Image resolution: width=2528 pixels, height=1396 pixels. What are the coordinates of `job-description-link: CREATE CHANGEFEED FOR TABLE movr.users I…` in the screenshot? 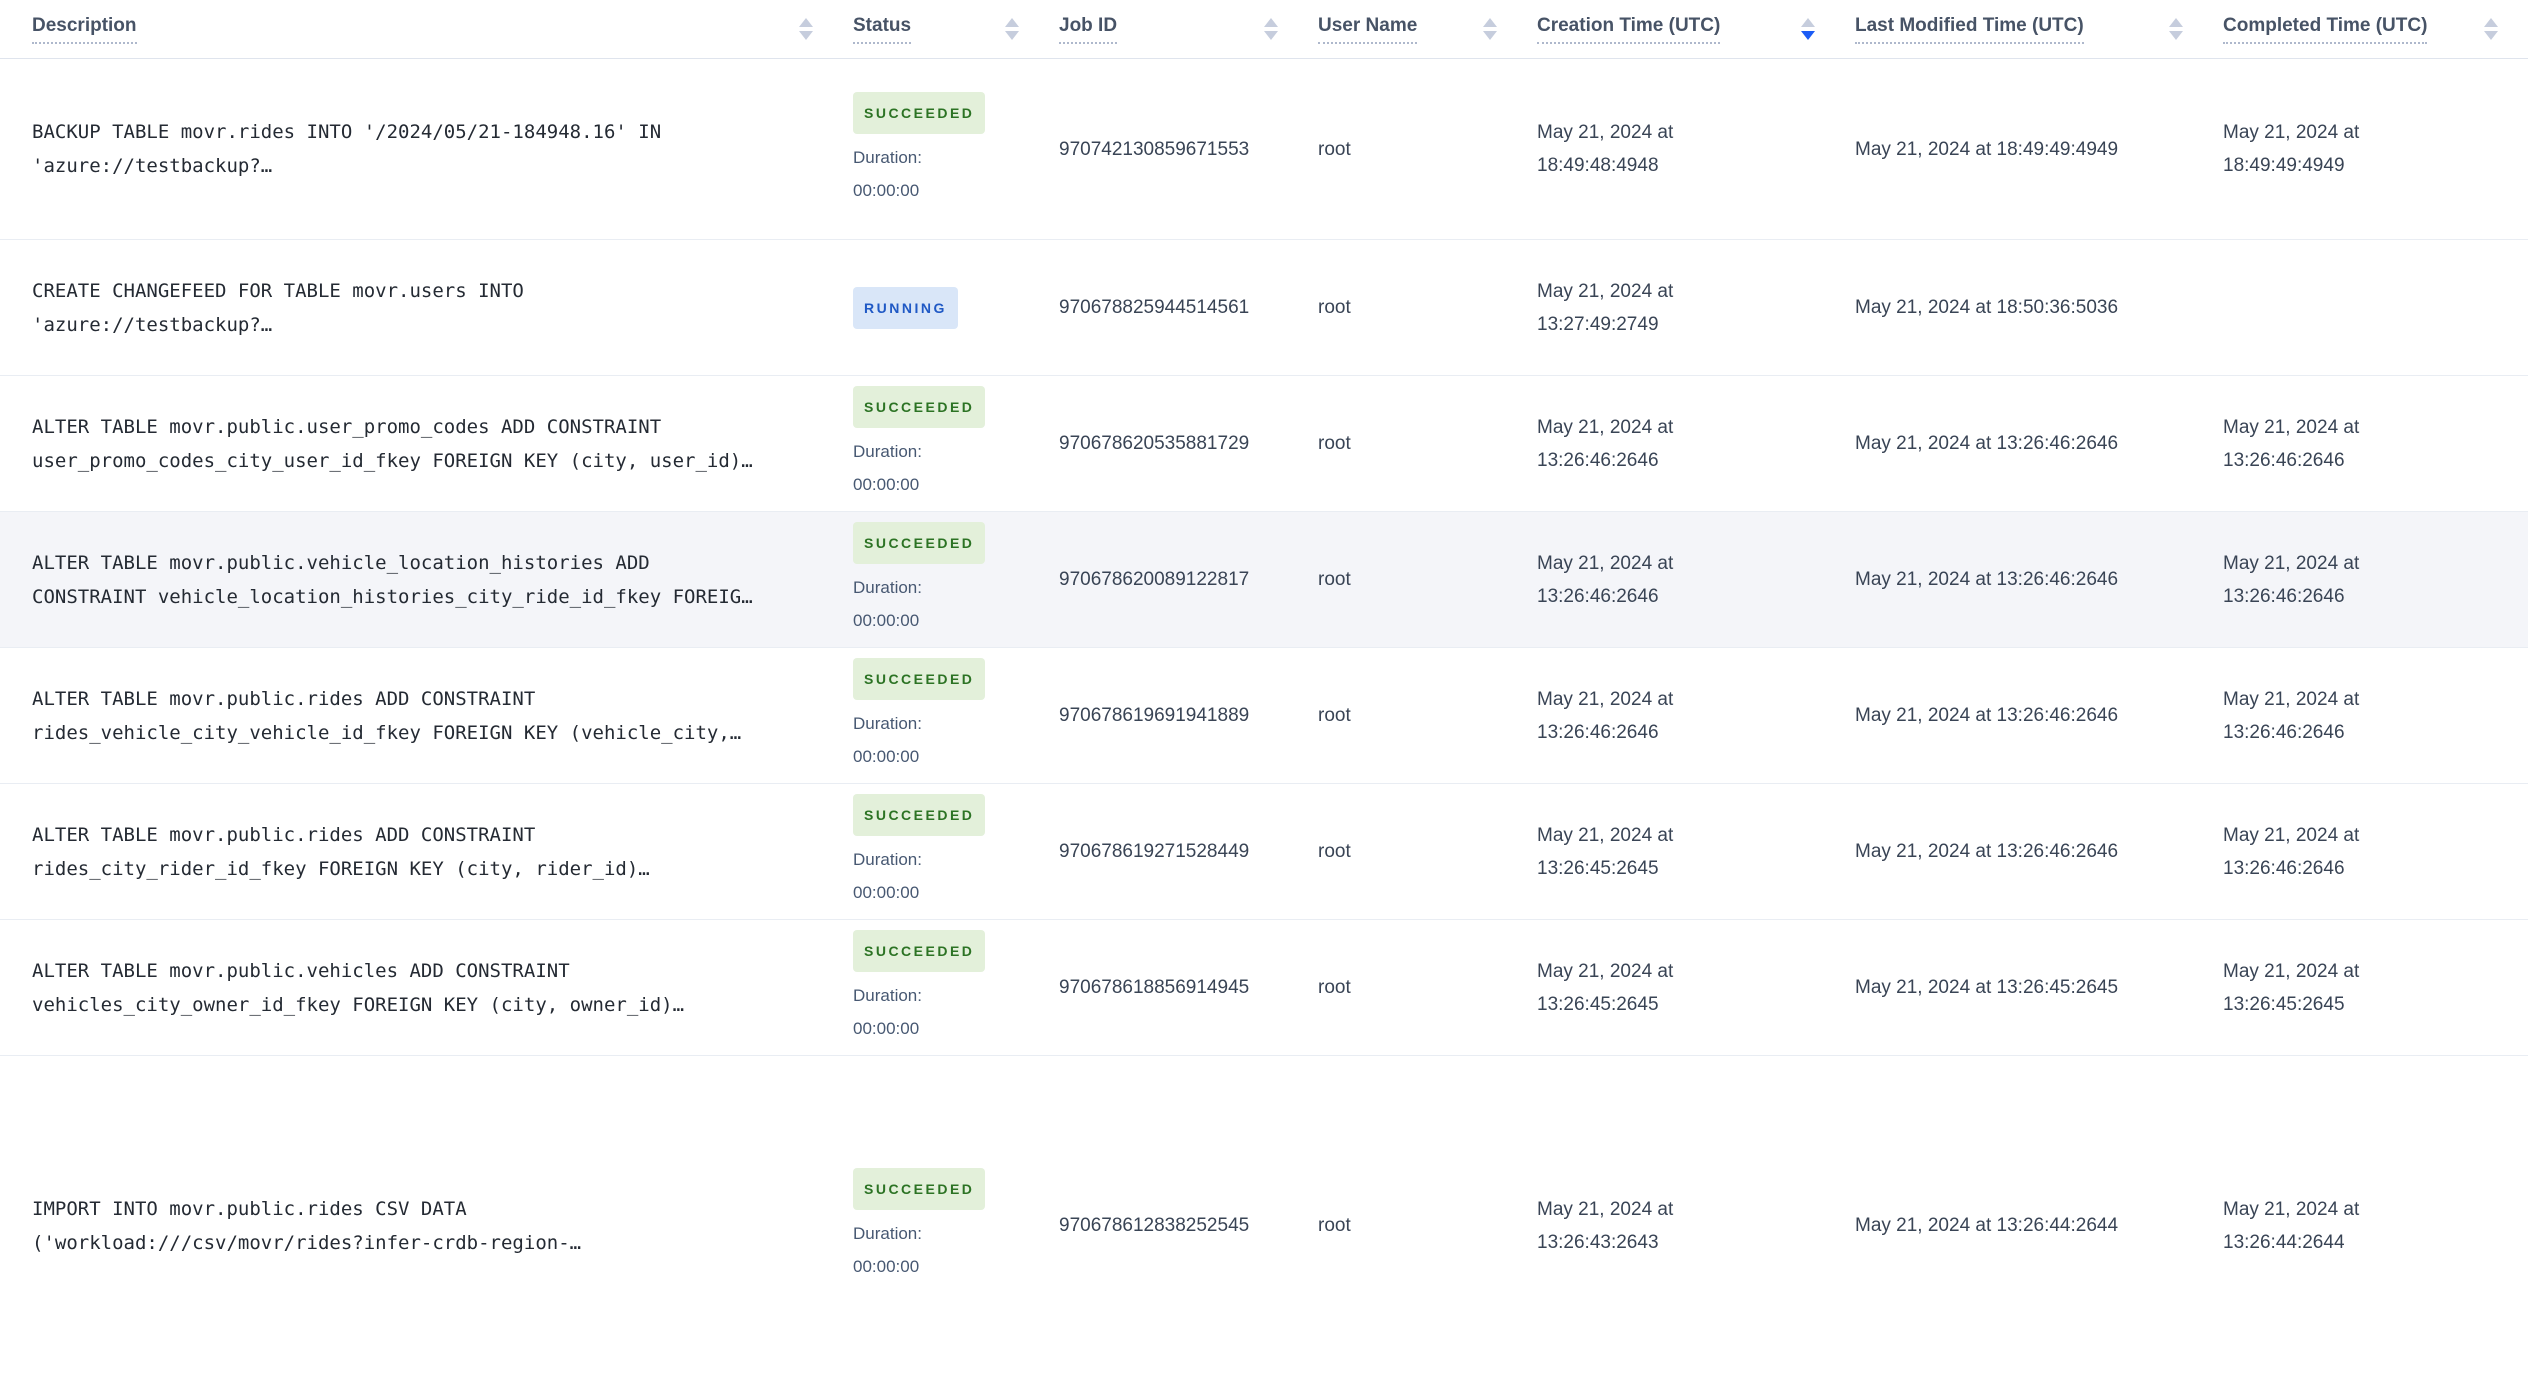 It's located at (278, 307).